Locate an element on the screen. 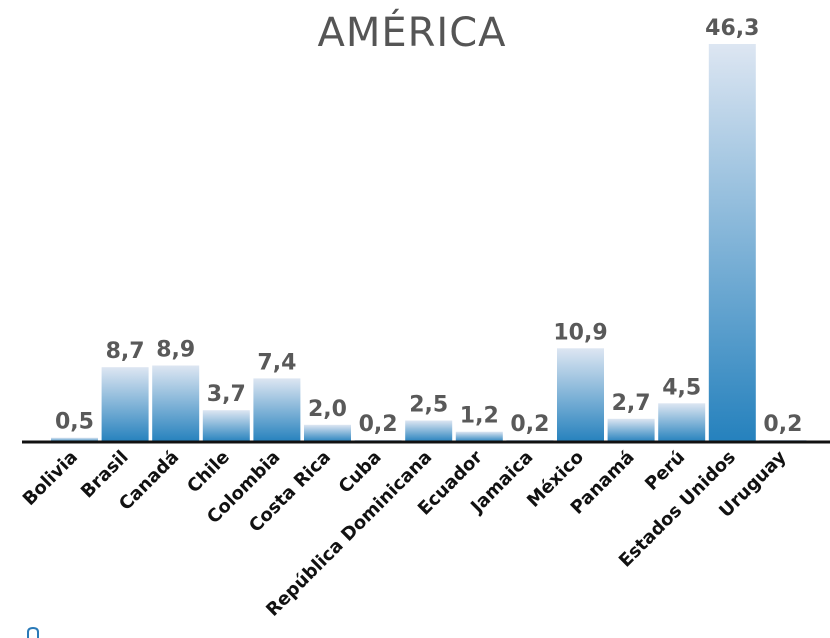 The image size is (830, 638). value-label-3: 3,7 is located at coordinates (226, 394).